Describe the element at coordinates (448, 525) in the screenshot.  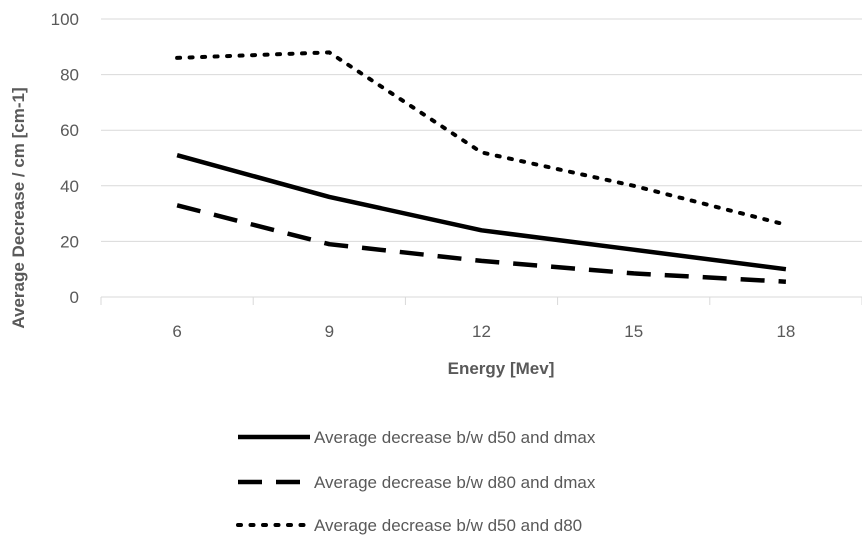
I see `legend-label-3: Average decrease b/w d50 and d80` at that location.